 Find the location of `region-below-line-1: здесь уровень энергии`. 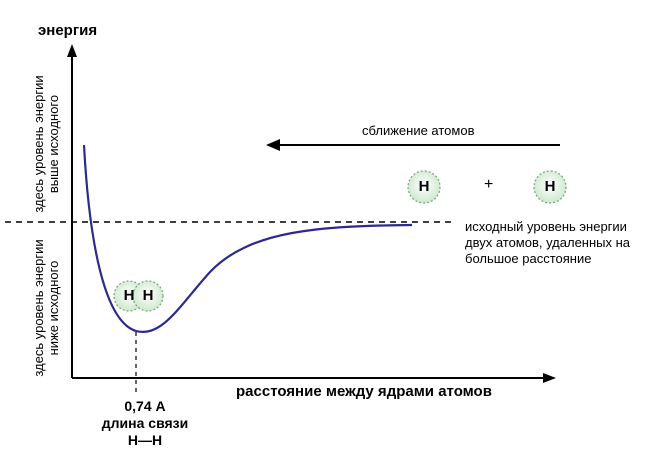

region-below-line-1: здесь уровень энергии is located at coordinates (38, 308).